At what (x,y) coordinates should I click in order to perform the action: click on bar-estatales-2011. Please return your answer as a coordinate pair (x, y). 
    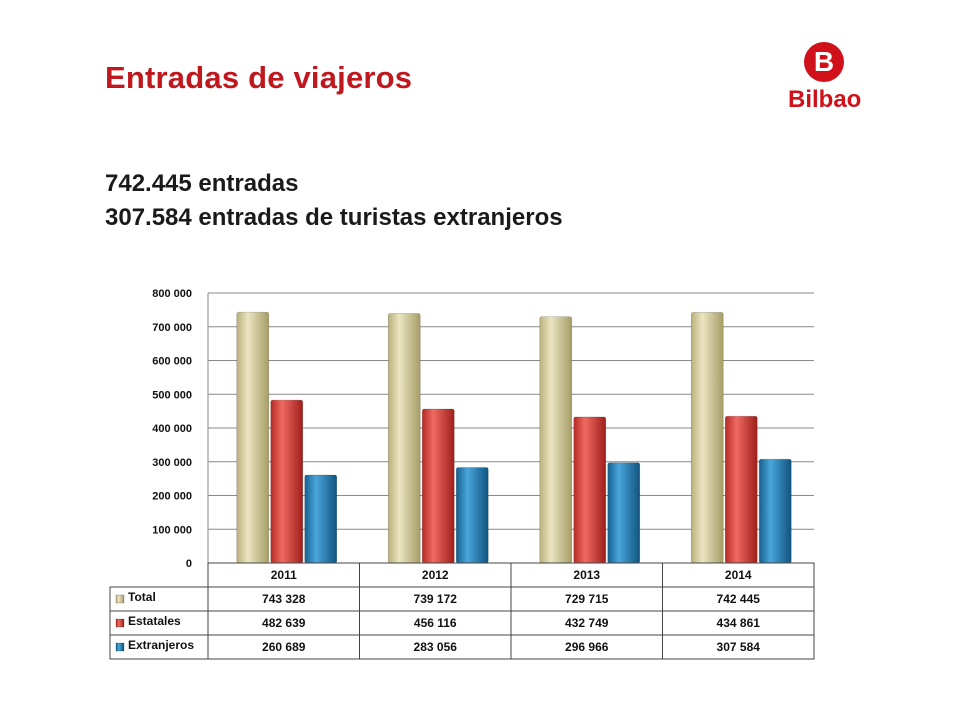
    Looking at the image, I should click on (287, 481).